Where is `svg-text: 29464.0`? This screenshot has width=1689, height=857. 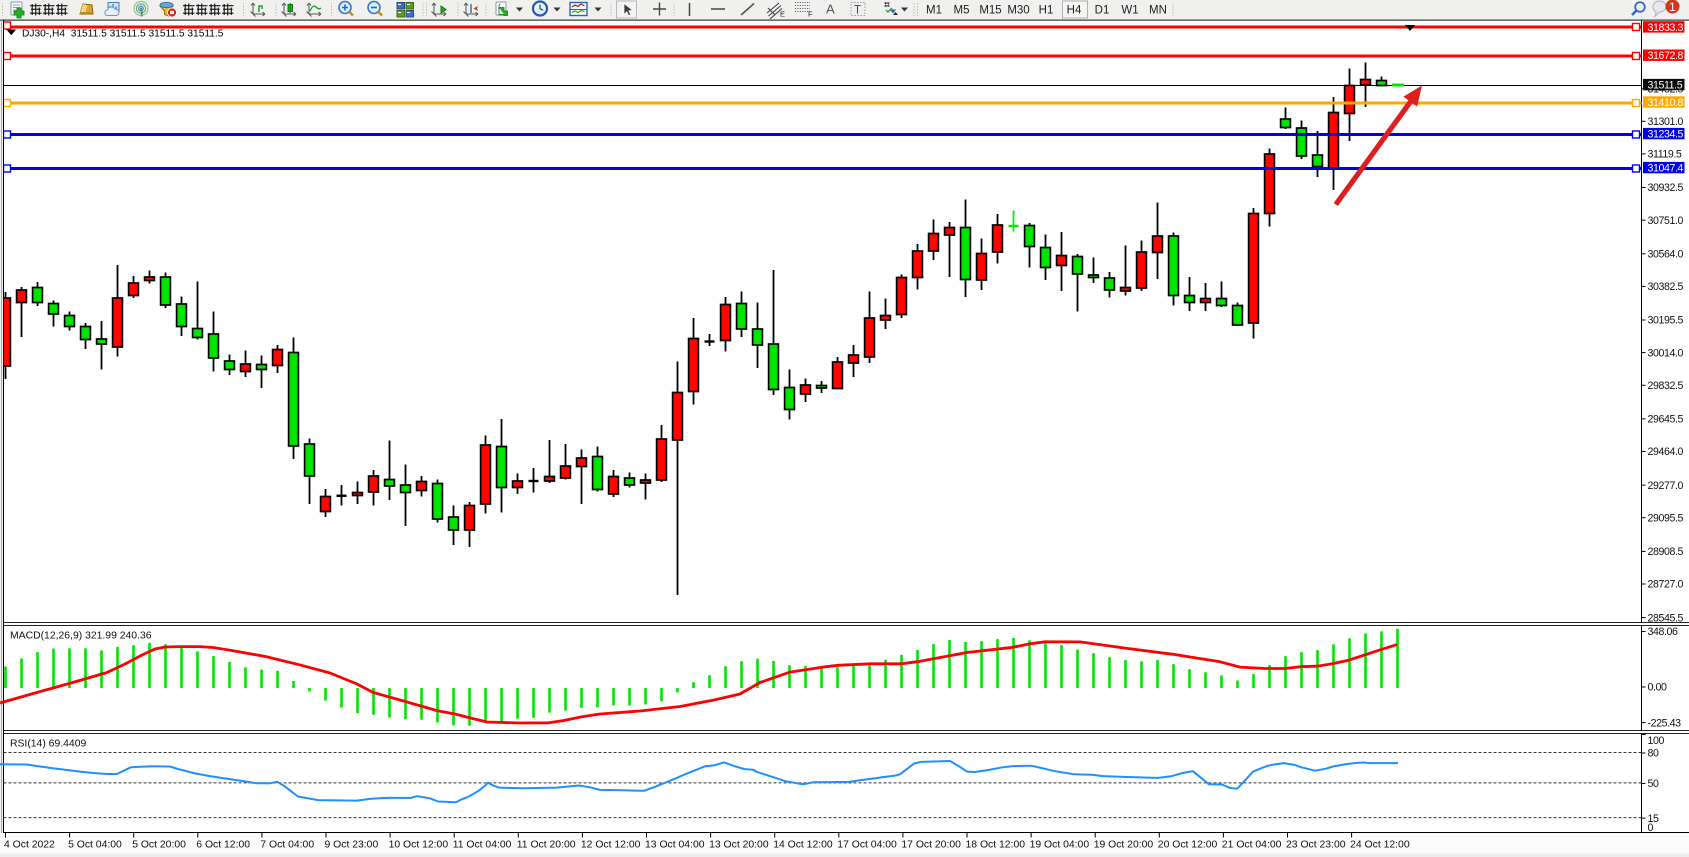
svg-text: 29464.0 is located at coordinates (1666, 452).